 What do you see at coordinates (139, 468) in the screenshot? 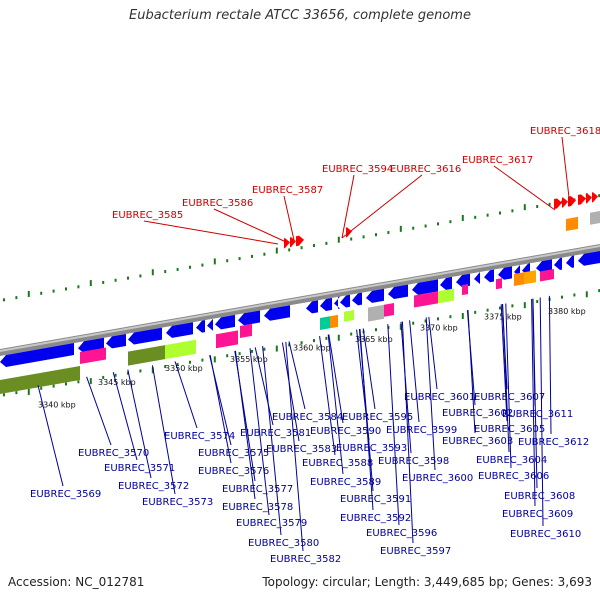
I see `reverse-gene-label: EUBREC_3571` at bounding box center [139, 468].